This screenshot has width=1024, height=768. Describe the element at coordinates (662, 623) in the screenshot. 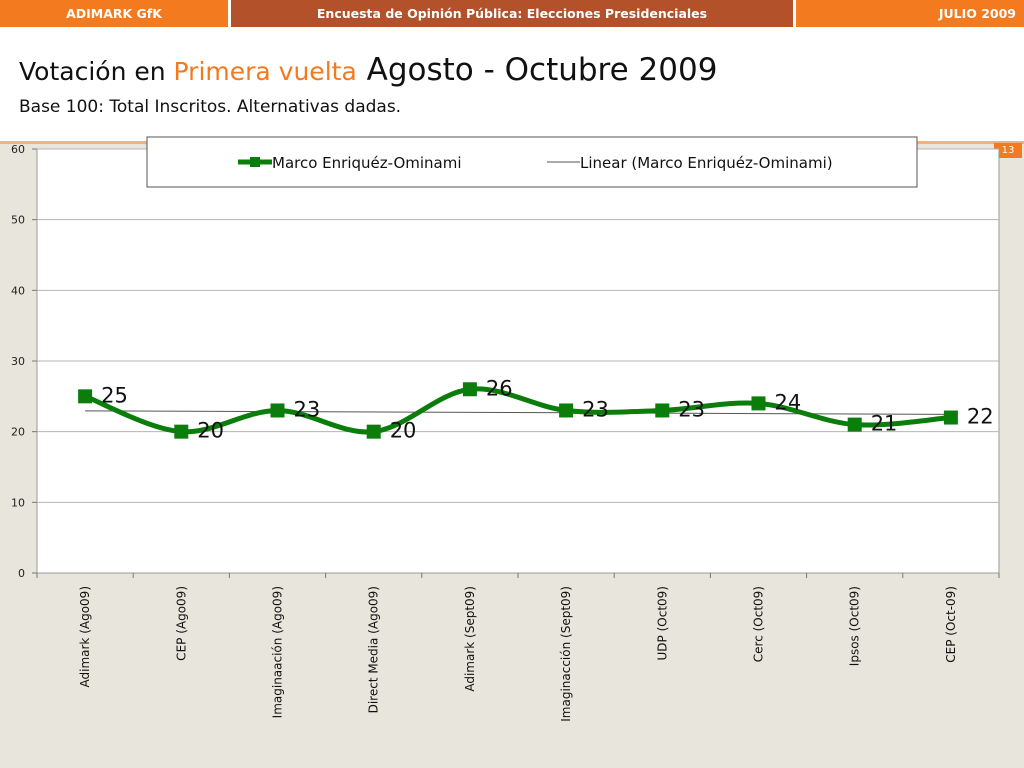

I see `x-tick-label: UDP (Oct09)` at that location.